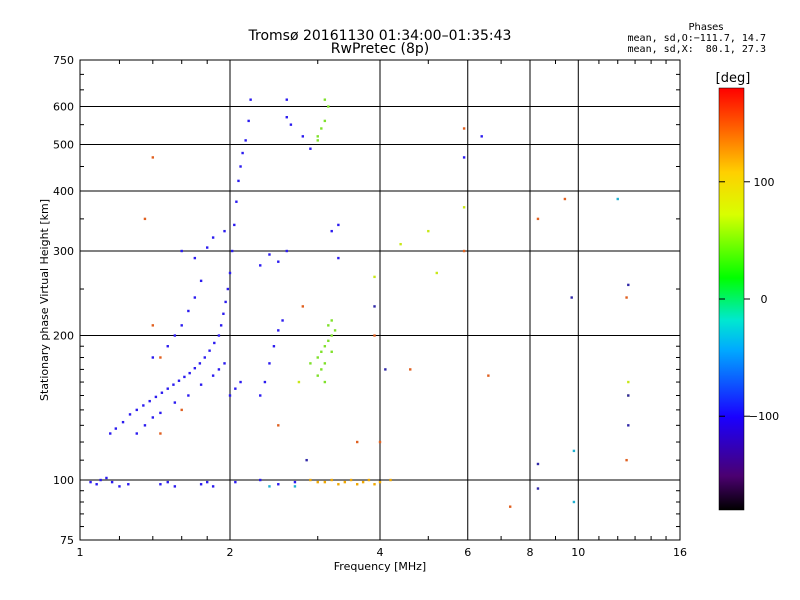  I want to click on colorbar-label: [deg], so click(733, 78).